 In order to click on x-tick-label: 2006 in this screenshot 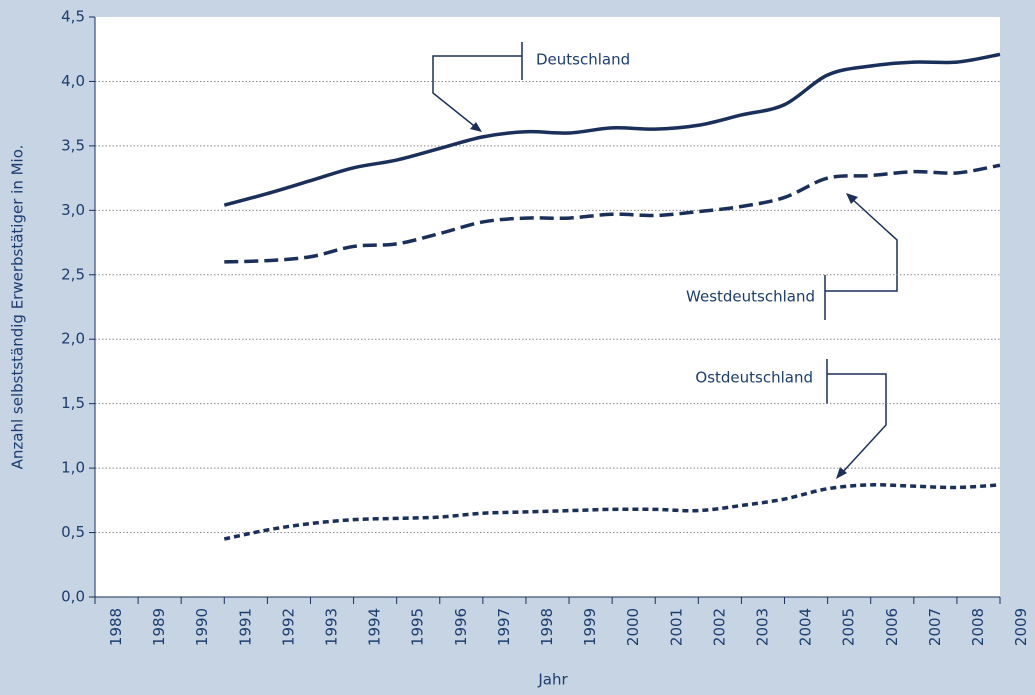, I will do `click(892, 627)`.